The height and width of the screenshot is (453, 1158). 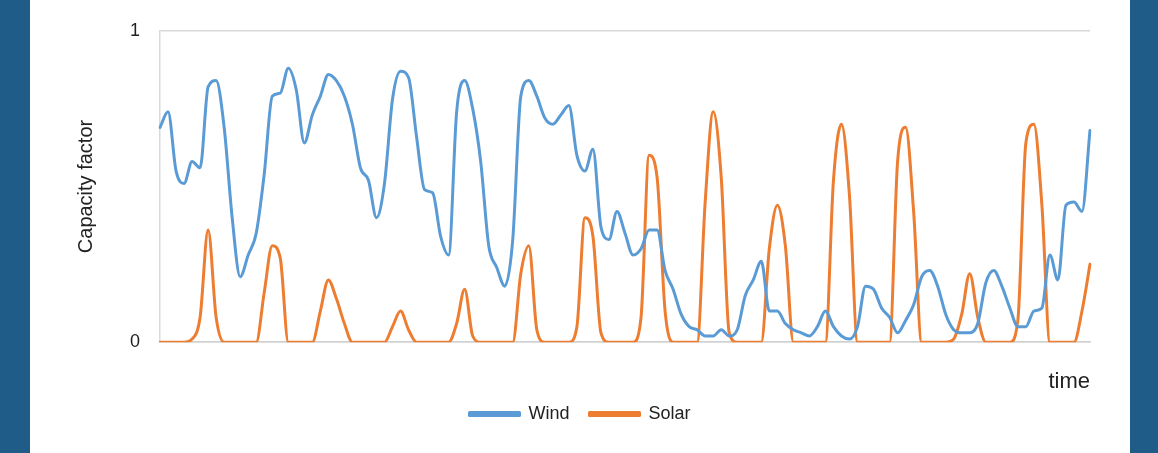 What do you see at coordinates (1069, 380) in the screenshot?
I see `x-axis-title: time` at bounding box center [1069, 380].